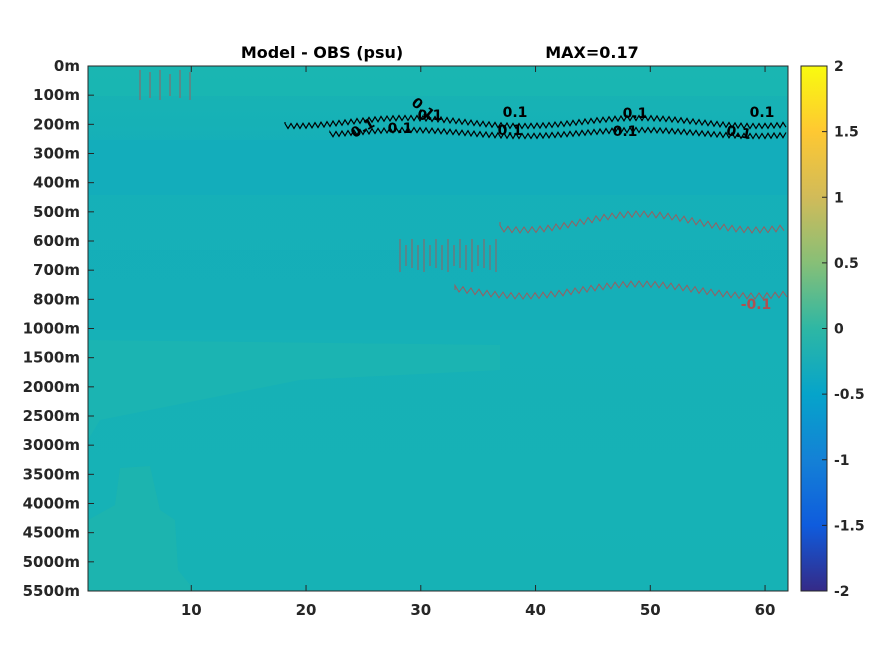 Image resolution: width=875 pixels, height=656 pixels. I want to click on colorbar-tick-label: -1, so click(842, 461).